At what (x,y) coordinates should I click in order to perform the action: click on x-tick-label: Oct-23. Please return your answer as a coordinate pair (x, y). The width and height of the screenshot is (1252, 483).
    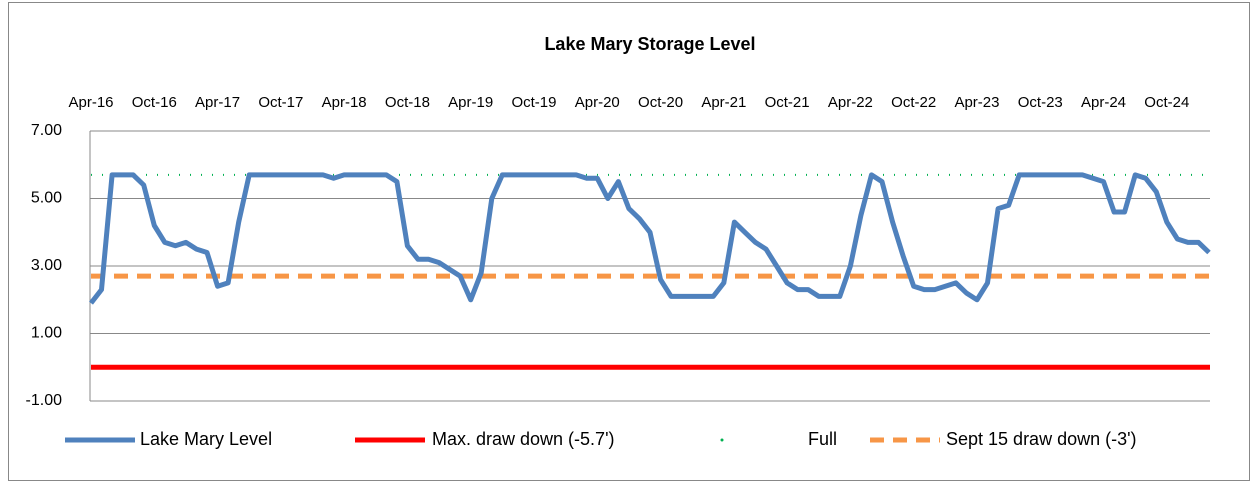
    Looking at the image, I should click on (1040, 102).